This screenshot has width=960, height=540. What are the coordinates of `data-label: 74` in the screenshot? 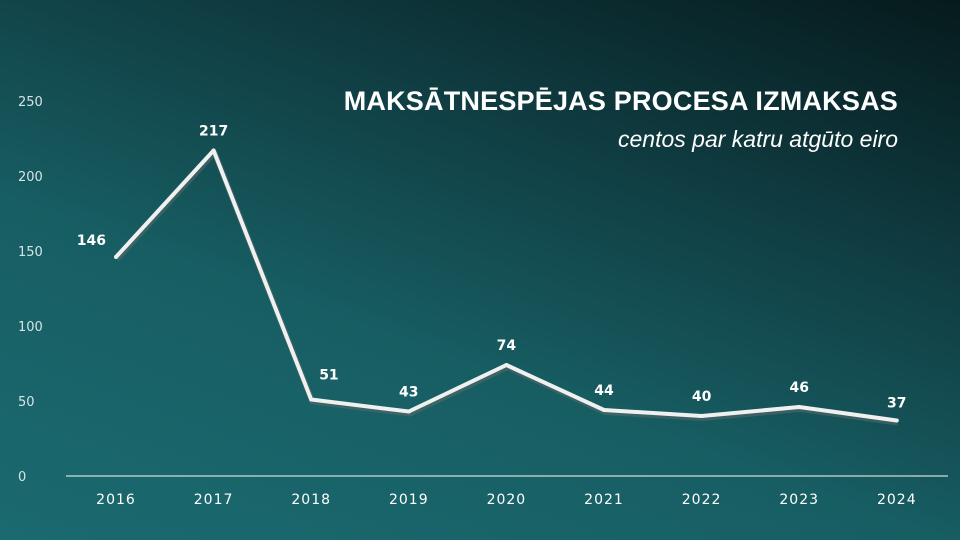 It's located at (507, 346).